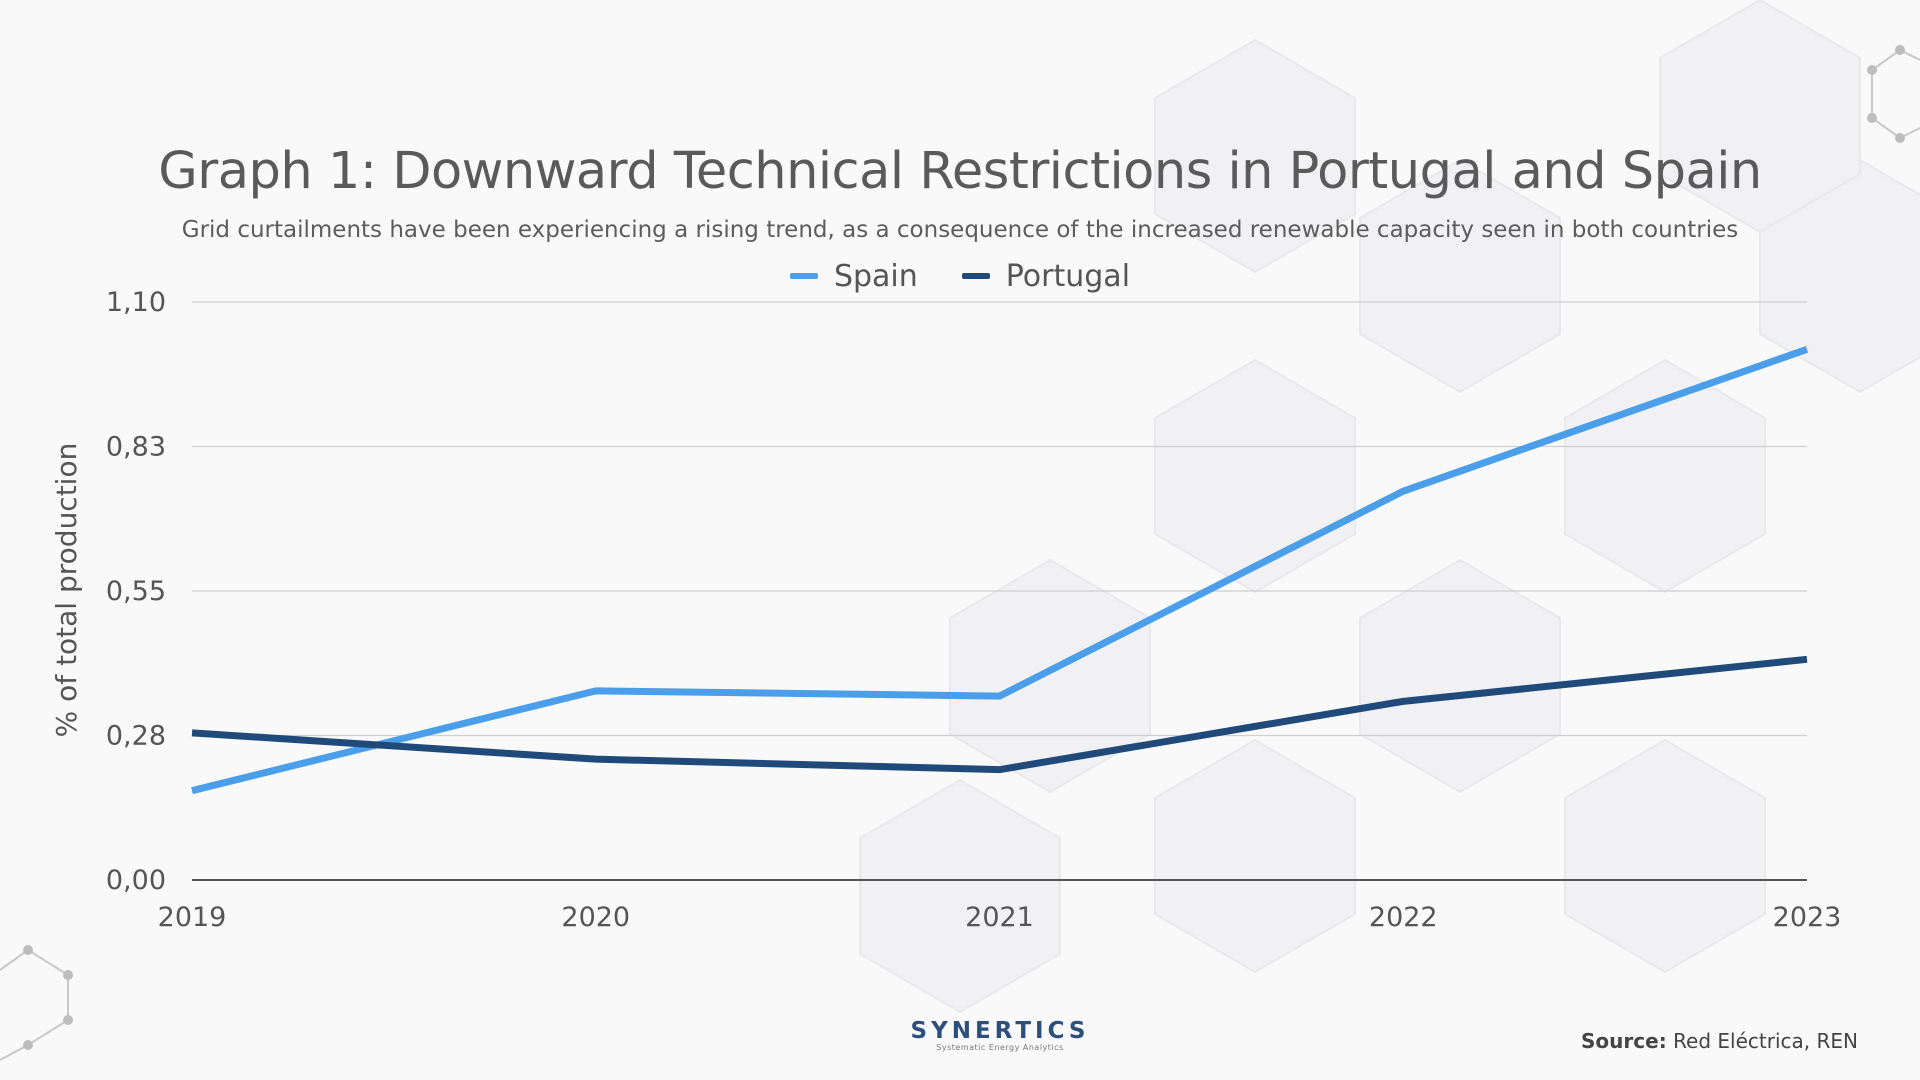 The height and width of the screenshot is (1080, 1920). I want to click on legend-swatch-portugal, so click(975, 276).